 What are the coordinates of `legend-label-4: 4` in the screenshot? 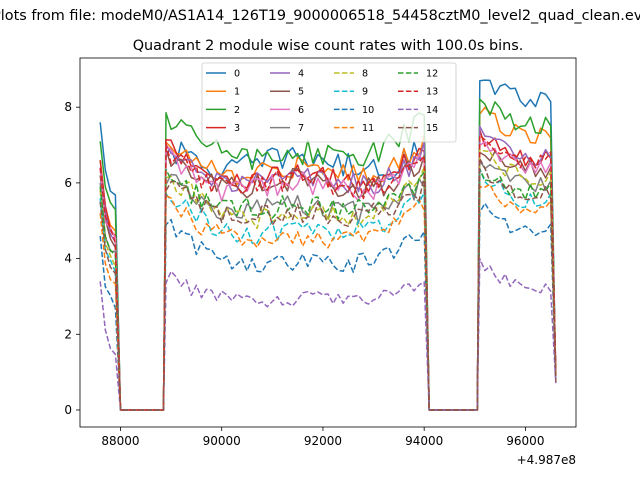 It's located at (301, 74).